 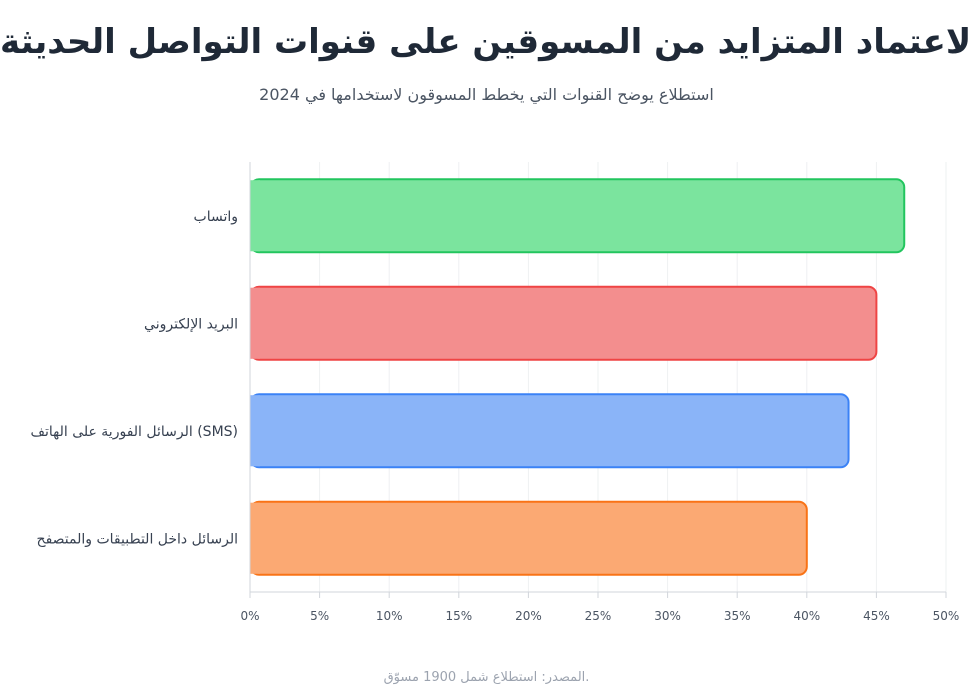 What do you see at coordinates (667, 616) in the screenshot?
I see `x-tick-label: 30%` at bounding box center [667, 616].